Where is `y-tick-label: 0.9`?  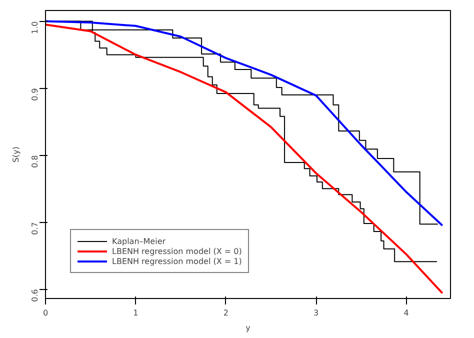
y-tick-label: 0.9 is located at coordinates (35, 94).